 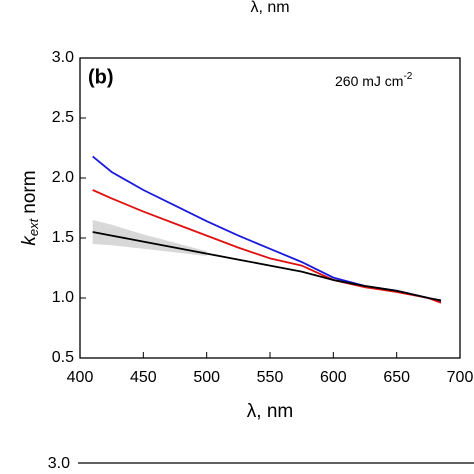 I want to click on prev-x-label: λ, nm, so click(x=269, y=8).